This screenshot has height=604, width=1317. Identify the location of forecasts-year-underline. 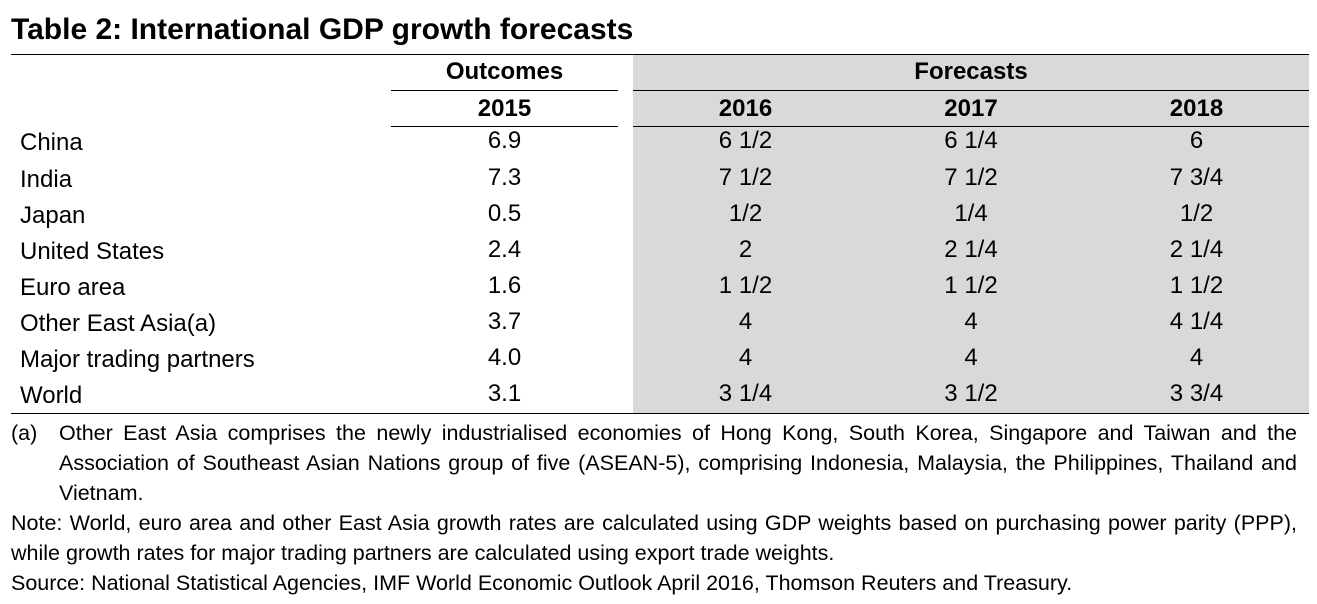
(971, 126).